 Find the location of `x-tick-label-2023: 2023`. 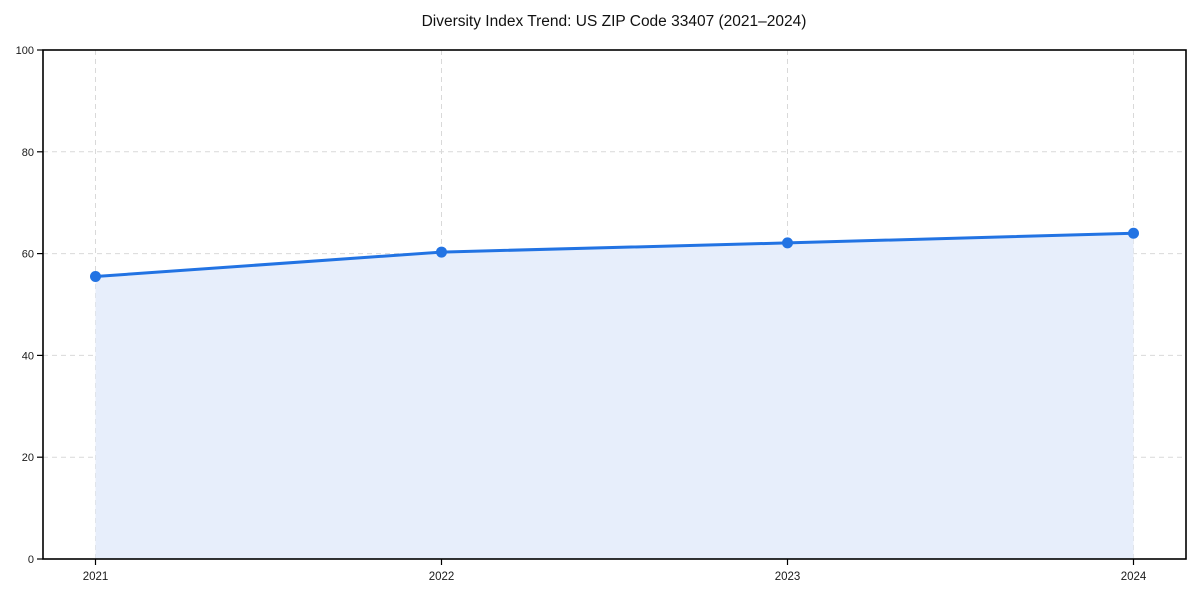

x-tick-label-2023: 2023 is located at coordinates (788, 577).